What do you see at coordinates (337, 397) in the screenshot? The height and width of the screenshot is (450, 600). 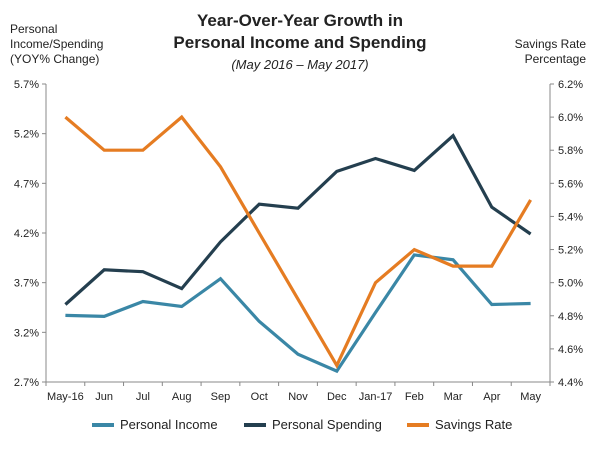 I see `x-tick-label: Dec` at bounding box center [337, 397].